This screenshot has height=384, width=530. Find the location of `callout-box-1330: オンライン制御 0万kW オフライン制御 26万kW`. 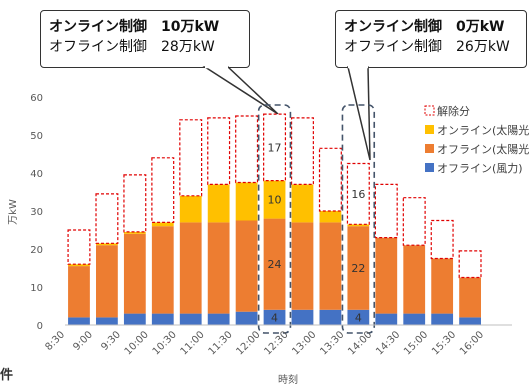

callout-box-1330: オンライン制御 0万kW オフライン制御 26万kW is located at coordinates (431, 39).